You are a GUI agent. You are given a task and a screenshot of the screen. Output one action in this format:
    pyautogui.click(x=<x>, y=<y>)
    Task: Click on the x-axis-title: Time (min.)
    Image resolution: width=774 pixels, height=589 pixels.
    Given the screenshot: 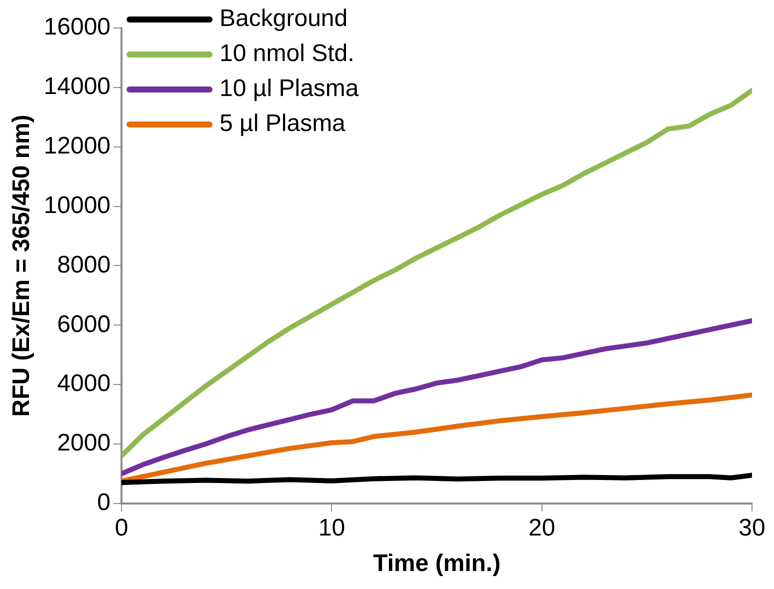 What is the action you would take?
    pyautogui.click(x=436, y=564)
    